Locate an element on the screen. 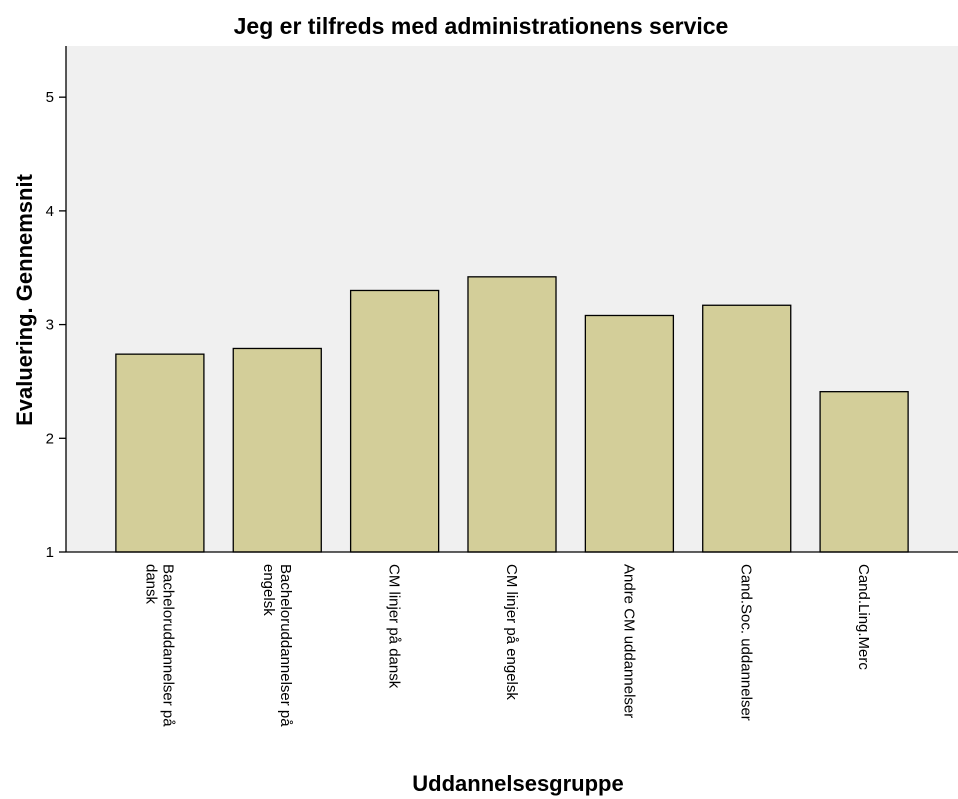  category-label-3: CM linjer på dansk is located at coordinates (394, 626).